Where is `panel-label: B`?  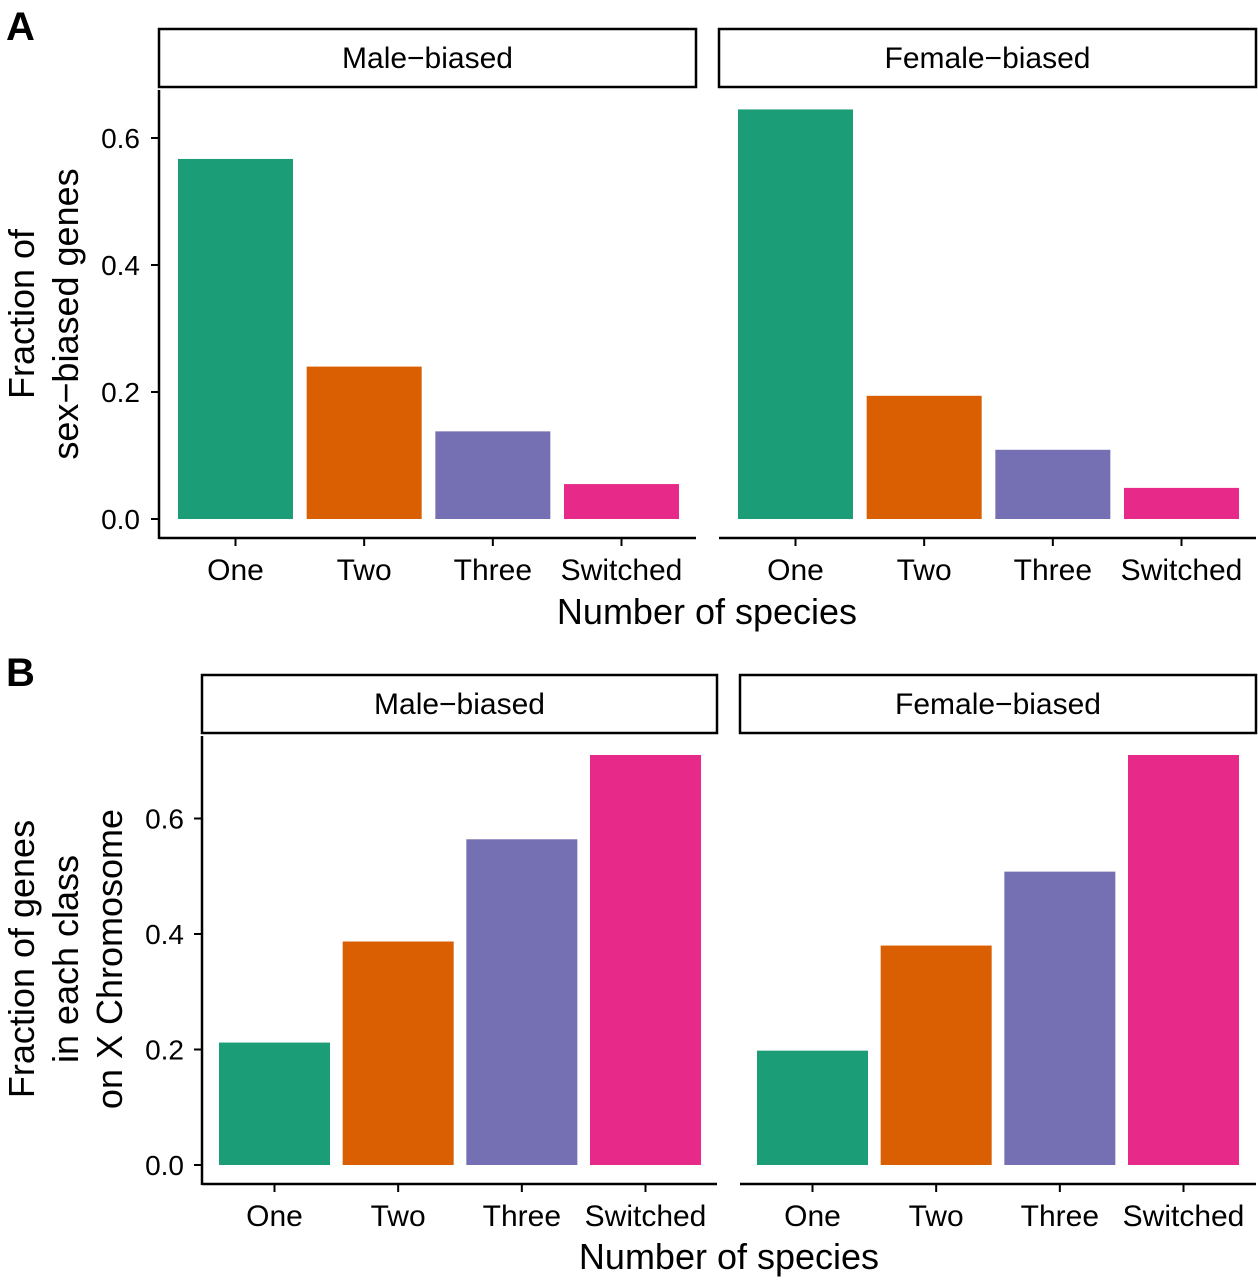 panel-label: B is located at coordinates (20, 673).